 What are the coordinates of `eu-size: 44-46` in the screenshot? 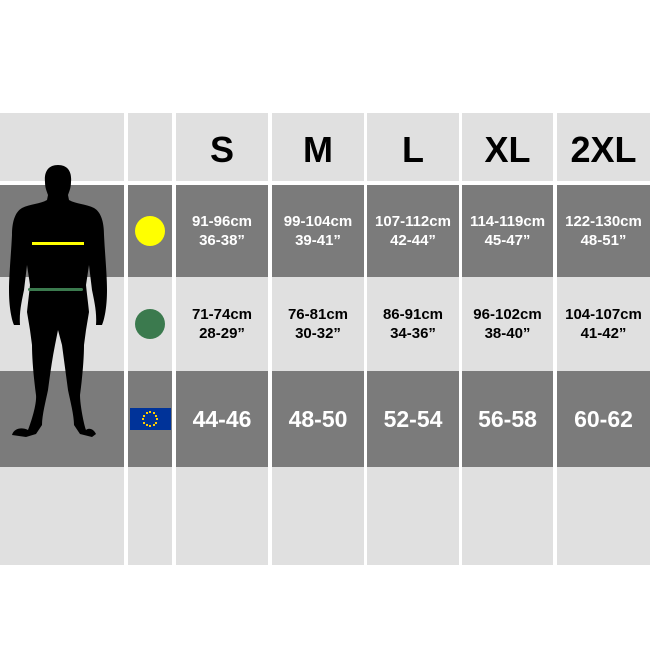 It's located at (222, 418).